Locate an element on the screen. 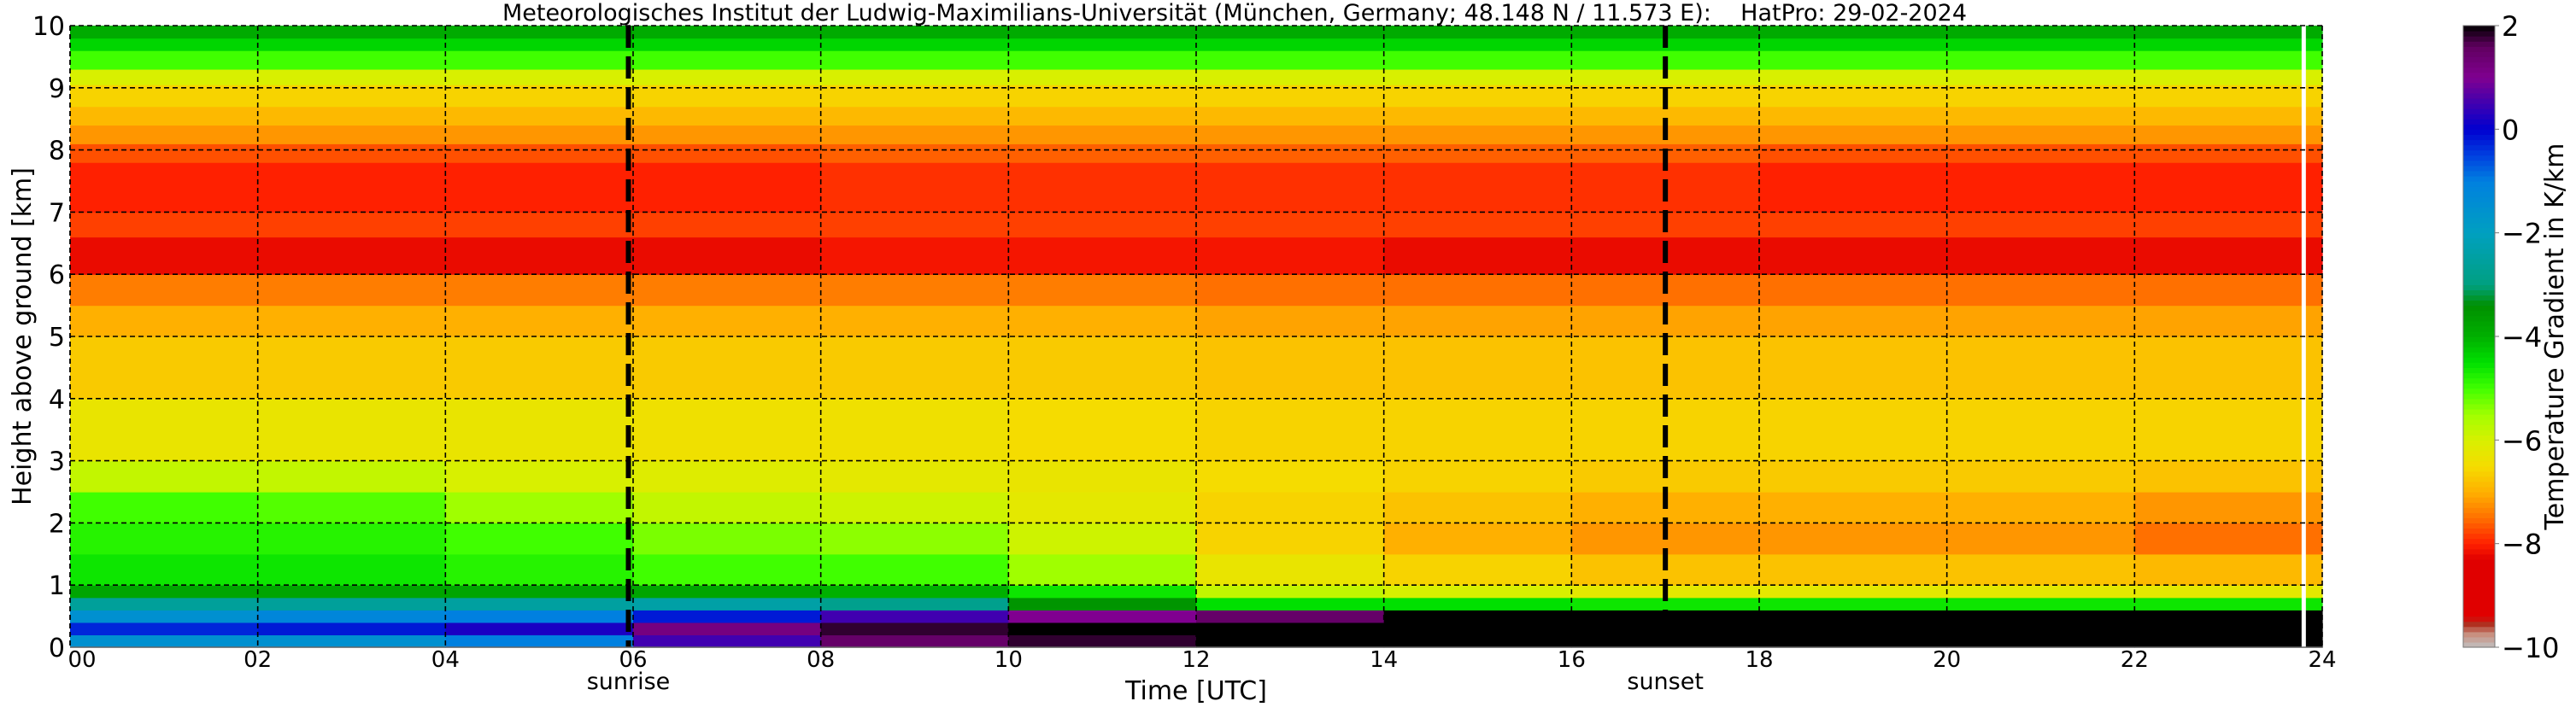 The width and height of the screenshot is (2576, 707). x-tick-label: 24 is located at coordinates (2322, 660).